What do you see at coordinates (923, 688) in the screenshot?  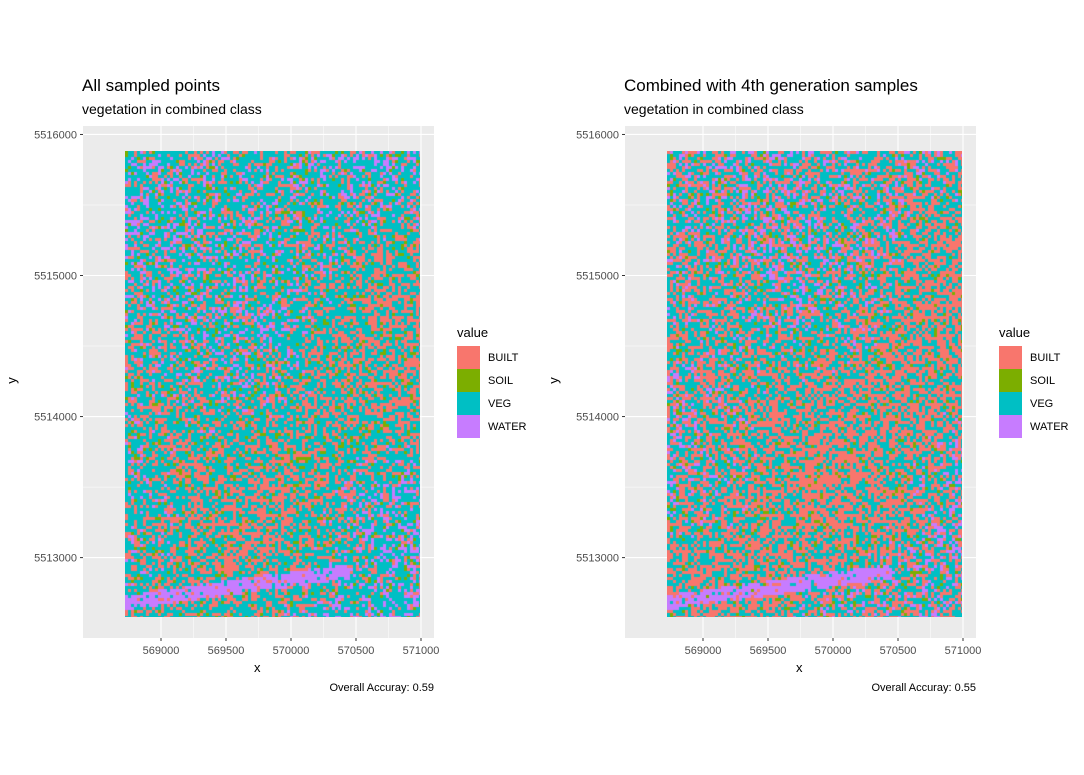 I see `chart-caption: Overall Accuray: 0.55` at bounding box center [923, 688].